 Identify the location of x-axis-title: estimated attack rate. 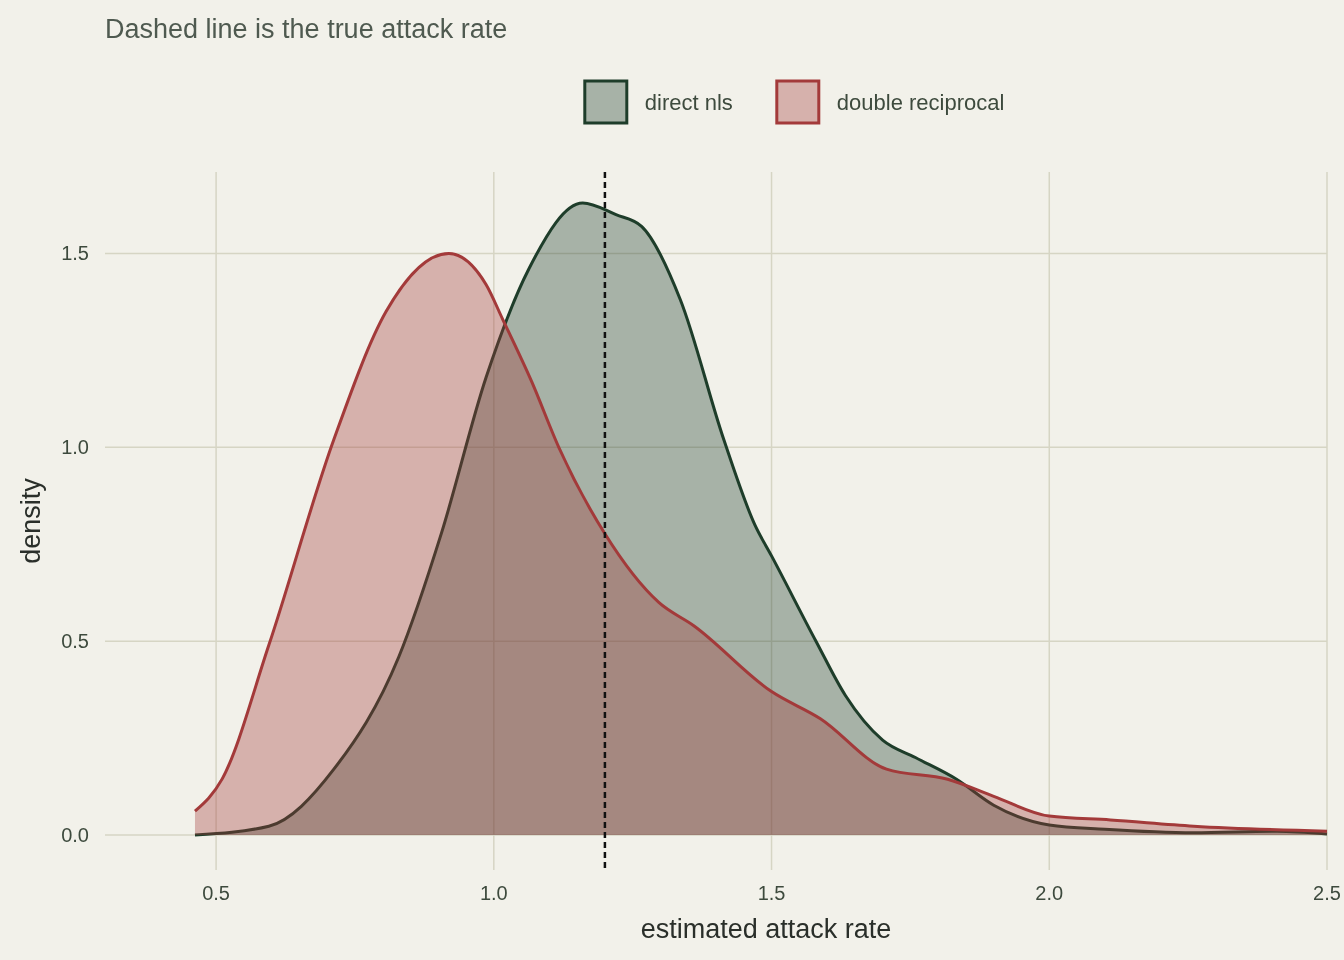
(766, 929).